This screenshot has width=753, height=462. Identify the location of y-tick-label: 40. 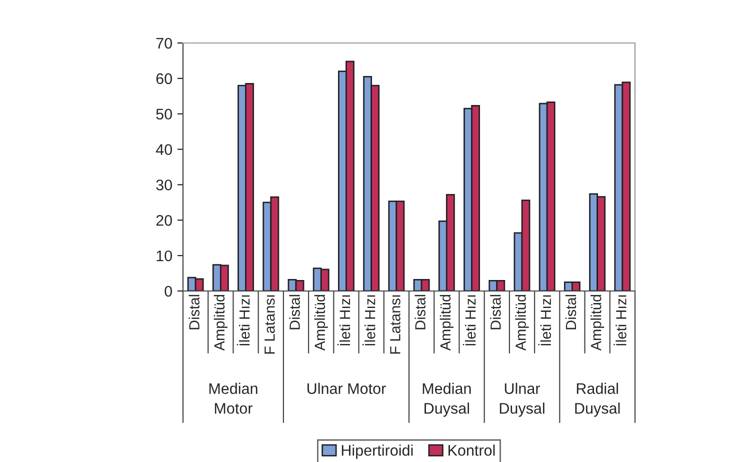
(164, 149).